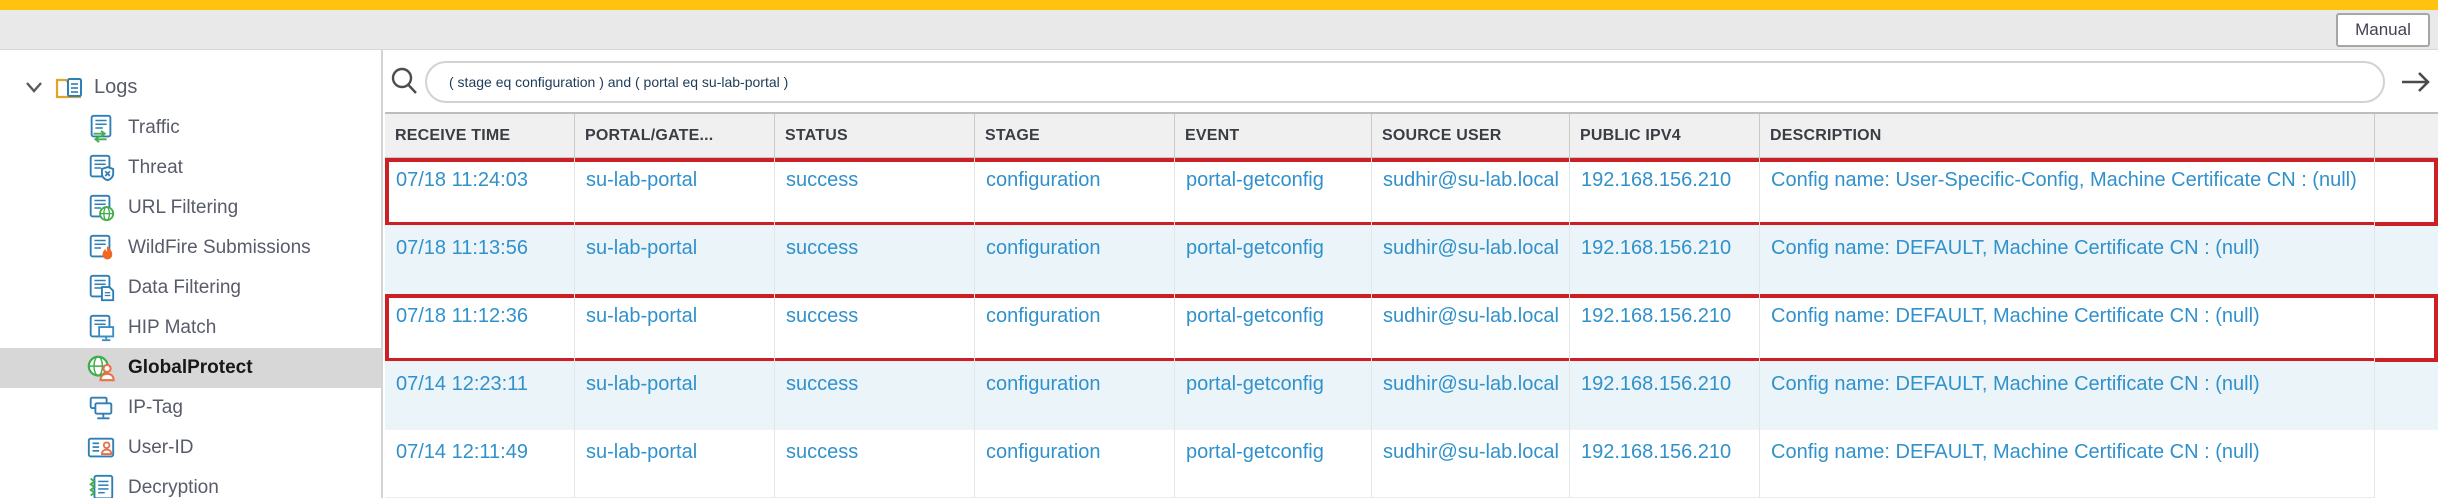 The height and width of the screenshot is (498, 2438). Describe the element at coordinates (102, 208) in the screenshot. I see `url-filtering-log-icon` at that location.